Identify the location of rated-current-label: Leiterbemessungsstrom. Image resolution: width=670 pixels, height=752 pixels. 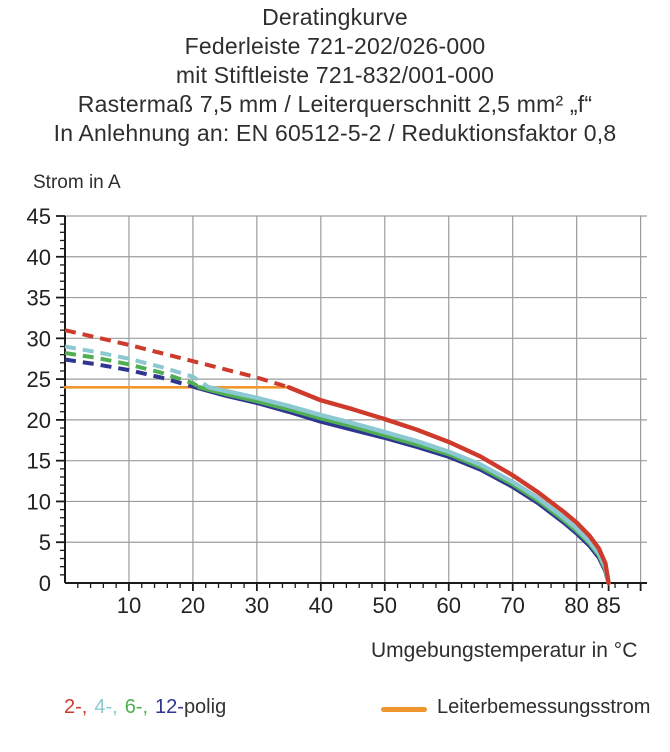
(544, 707).